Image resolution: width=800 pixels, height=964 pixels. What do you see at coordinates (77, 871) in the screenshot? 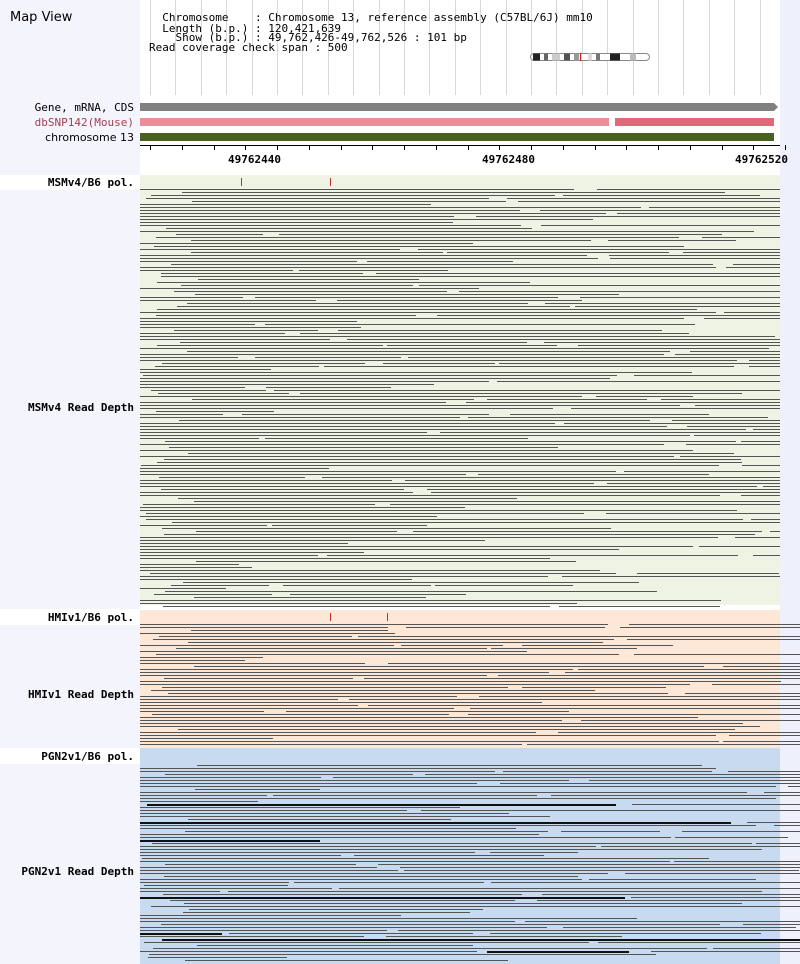
I see `pgn-depth-label: PGN2v1 Read Depth` at bounding box center [77, 871].